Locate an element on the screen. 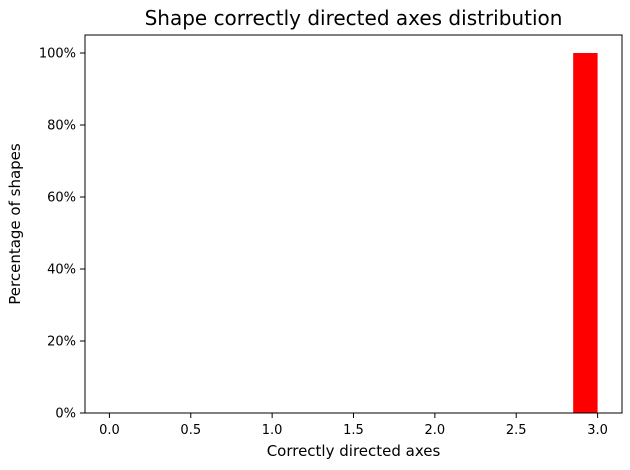 The width and height of the screenshot is (630, 470). bars-layer is located at coordinates (585, 233).